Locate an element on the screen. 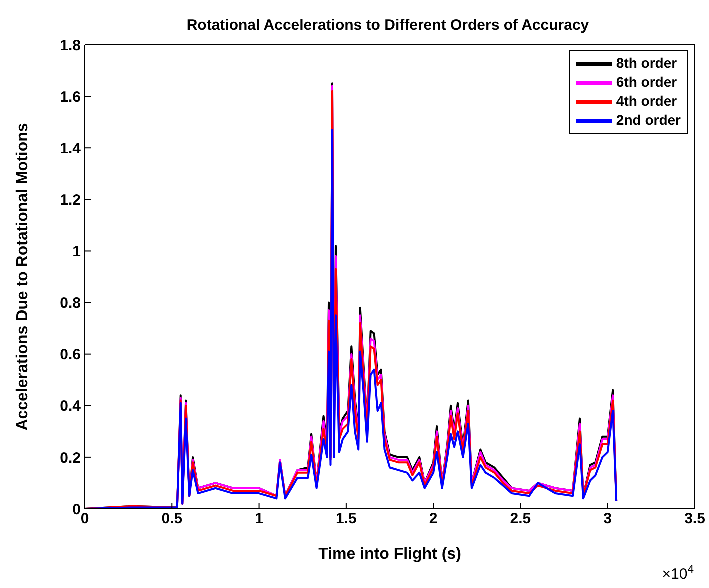  x-tick-label: 3 is located at coordinates (608, 519).